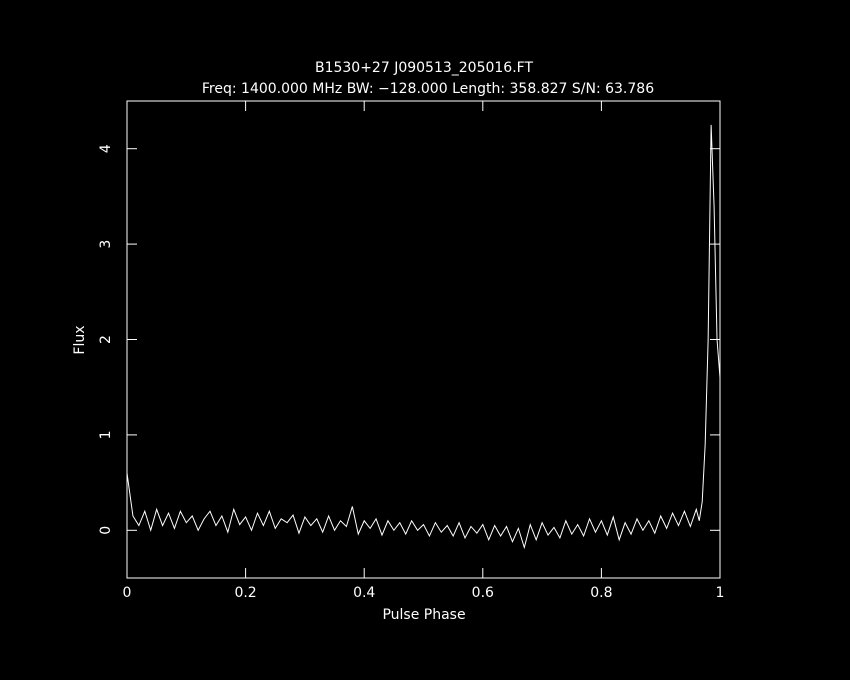 This screenshot has width=850, height=680. Describe the element at coordinates (245, 593) in the screenshot. I see `x-tick-label: 0.2` at that location.